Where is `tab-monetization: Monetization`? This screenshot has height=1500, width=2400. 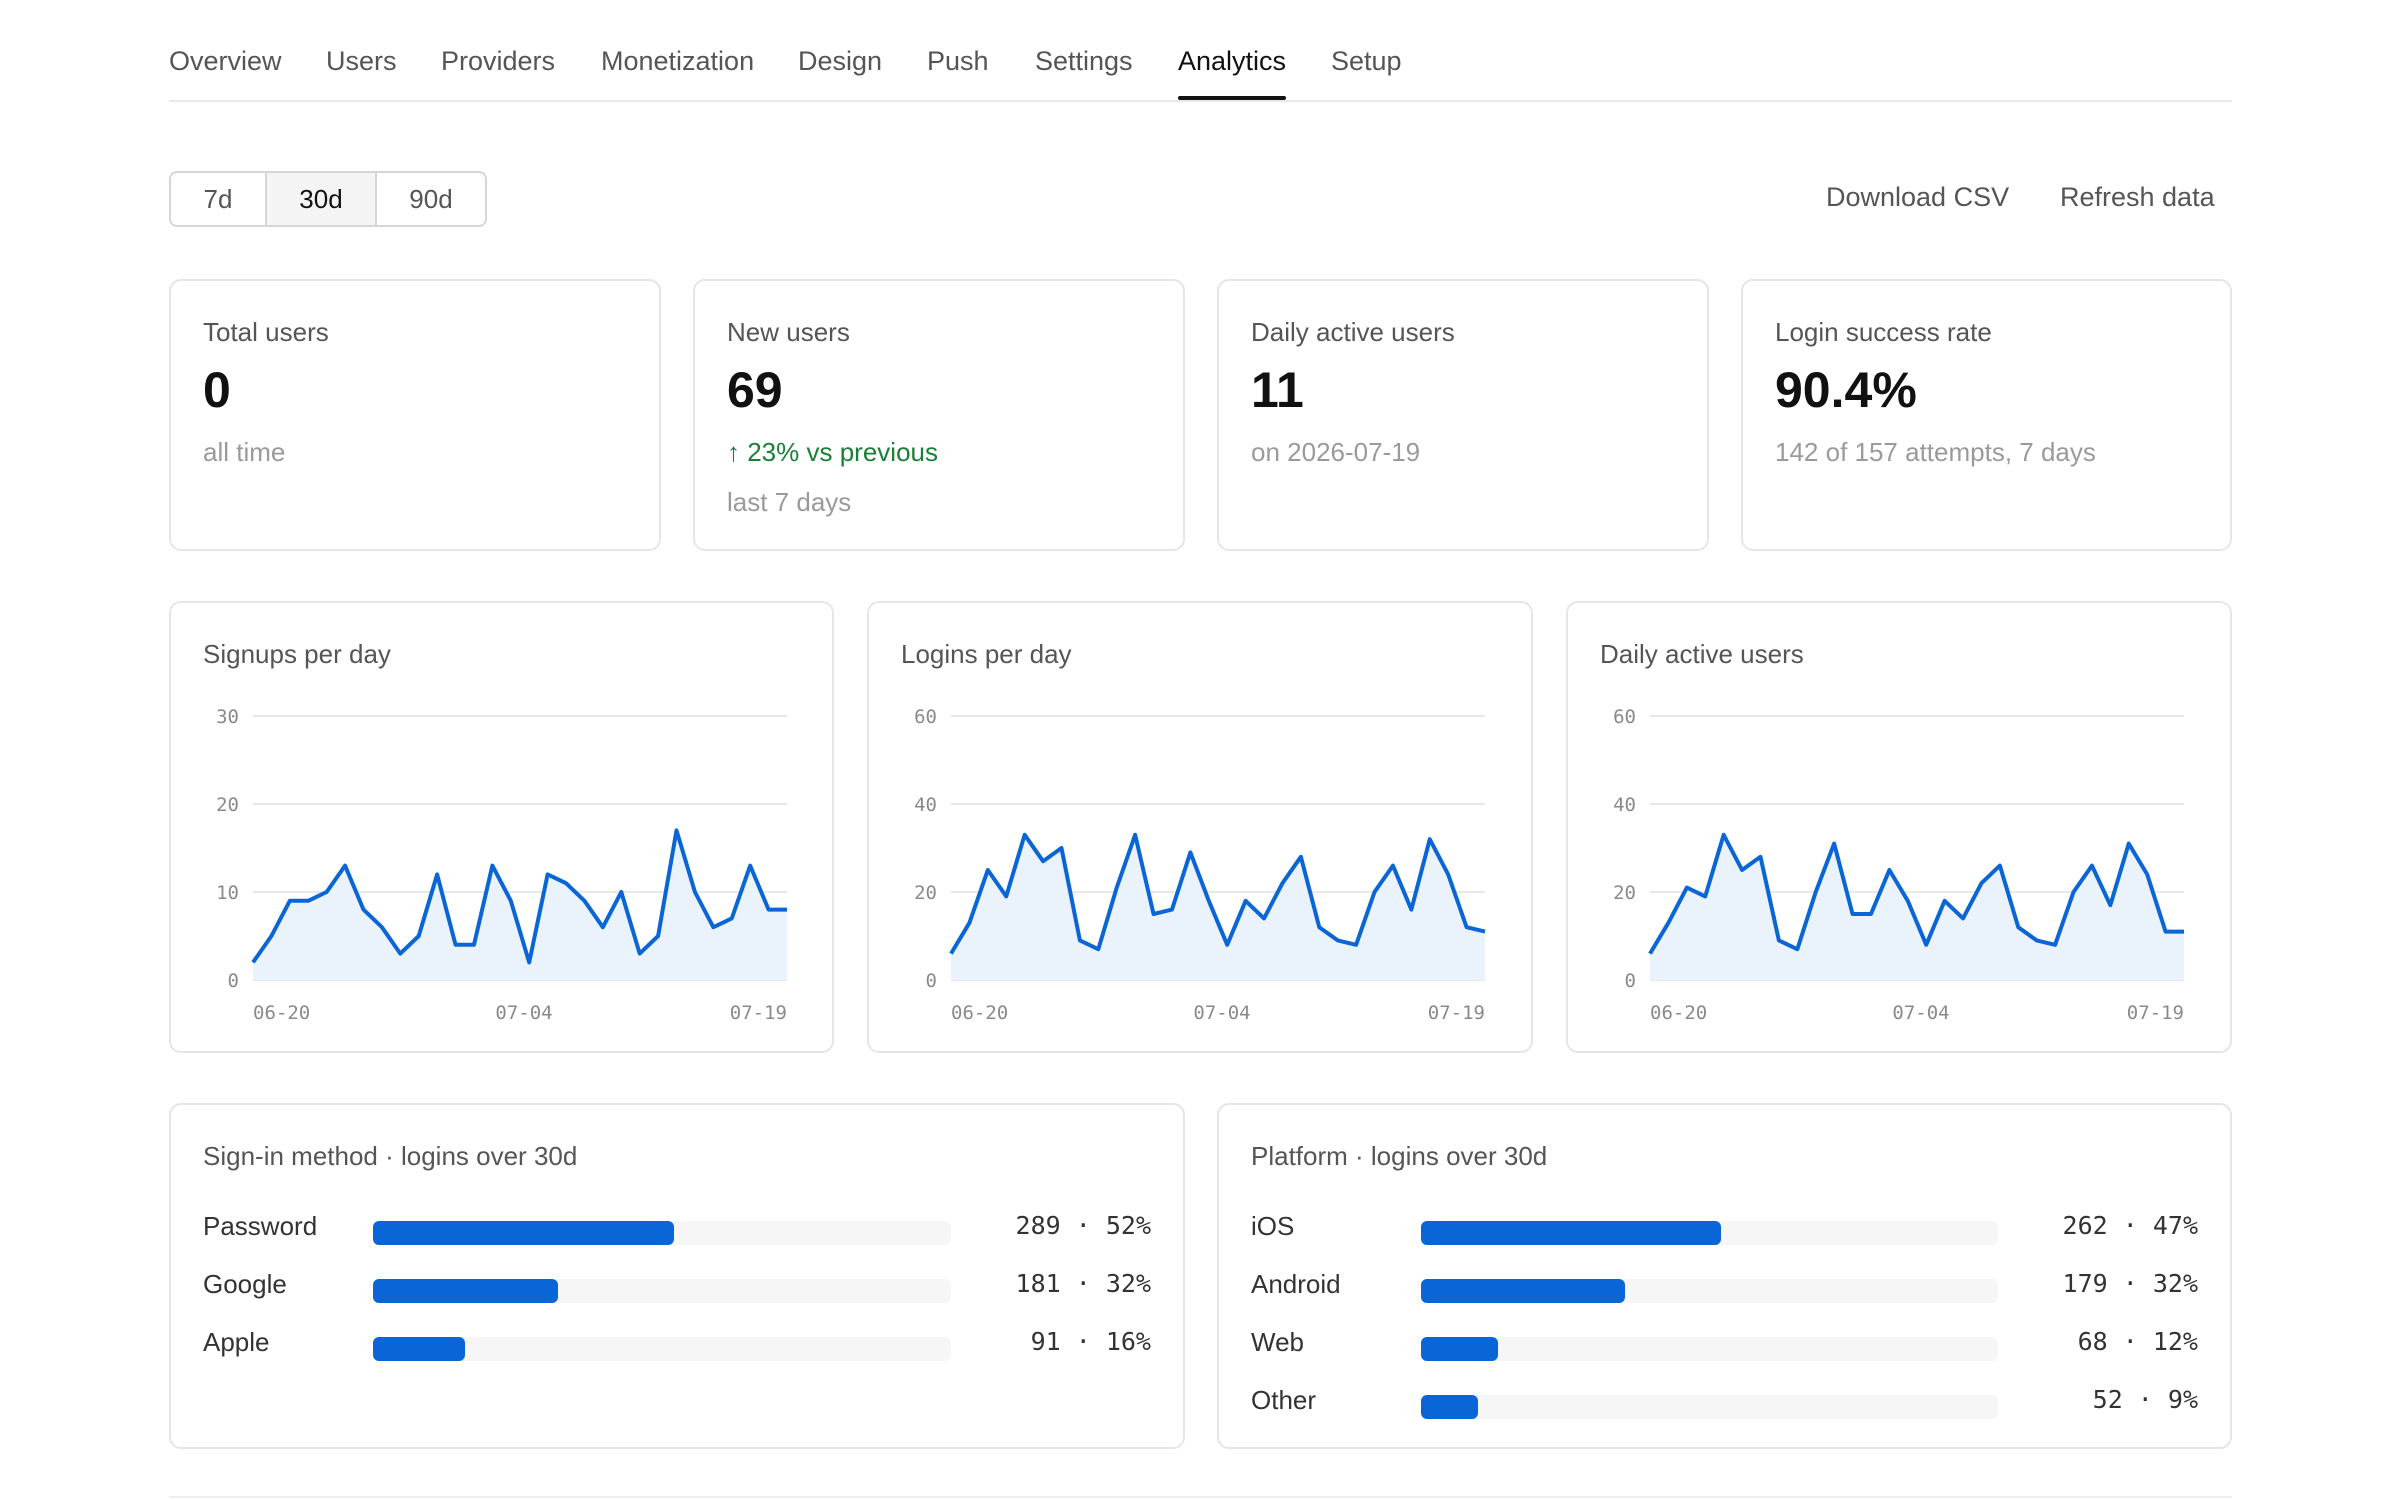
tab-monetization: Monetization is located at coordinates (678, 61).